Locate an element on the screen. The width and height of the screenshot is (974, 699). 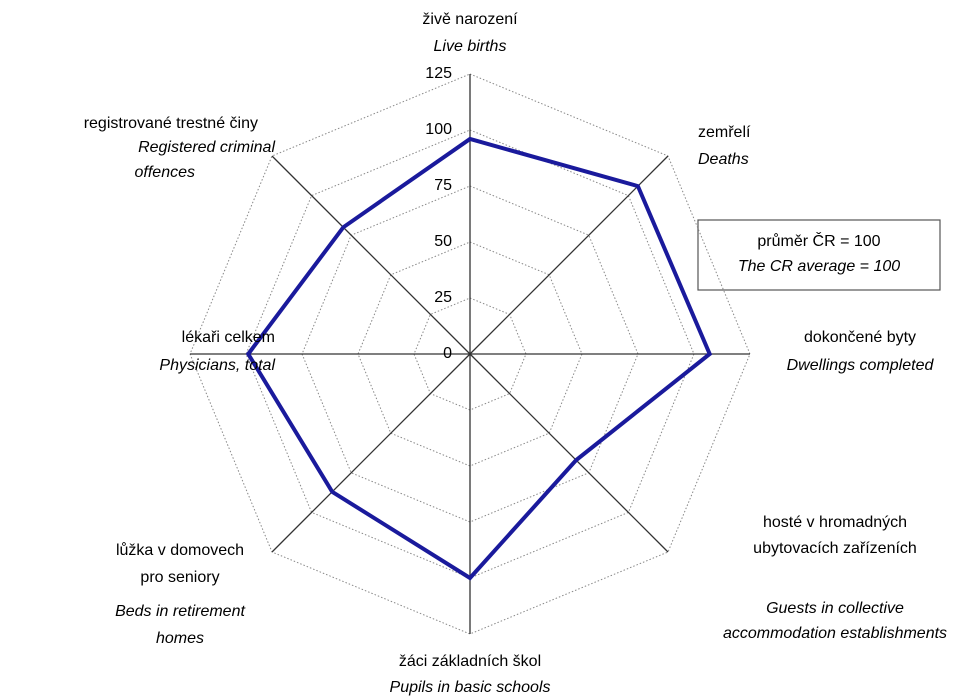
category-label: Deaths is located at coordinates (723, 159).